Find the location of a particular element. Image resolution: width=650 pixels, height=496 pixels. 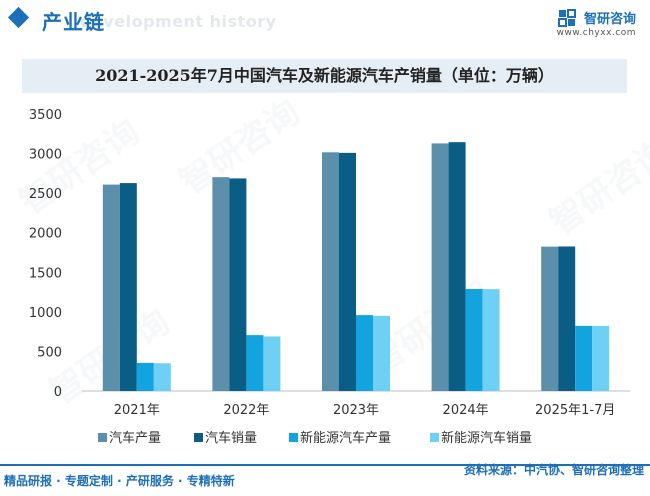

x-tick-label: 2022年 is located at coordinates (246, 410).